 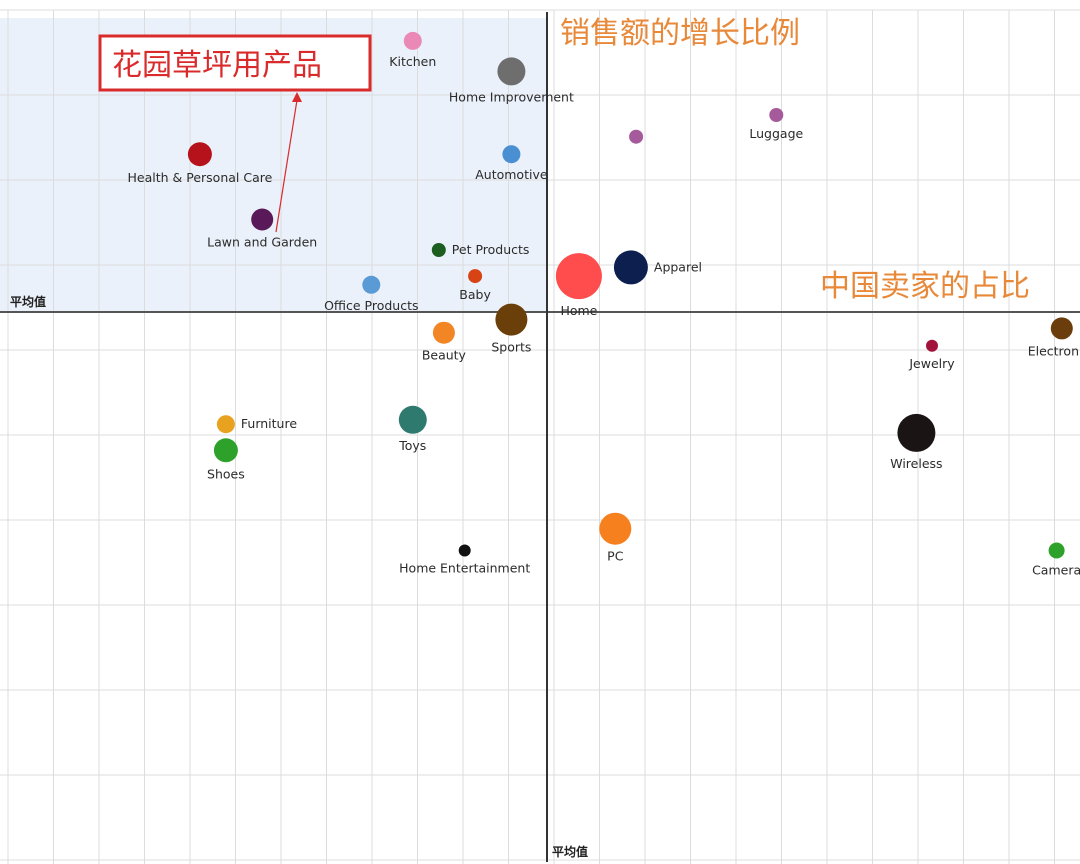 What do you see at coordinates (371, 305) in the screenshot?
I see `point-label-office-products: Office Products` at bounding box center [371, 305].